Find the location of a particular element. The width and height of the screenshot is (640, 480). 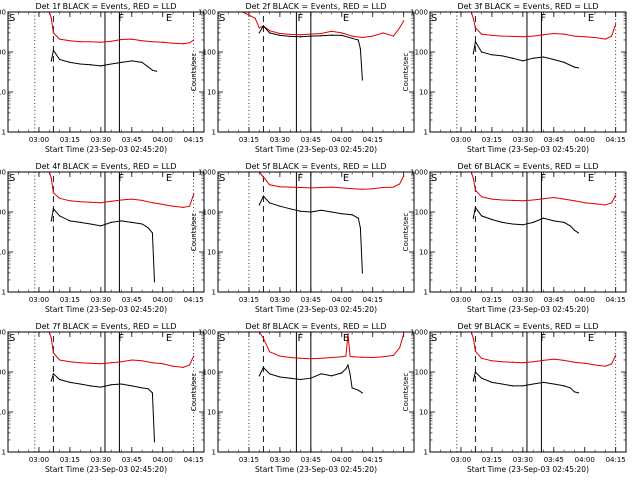

chart-title: Det 1f BLACK = Events, RED = LLD is located at coordinates (105, 6).